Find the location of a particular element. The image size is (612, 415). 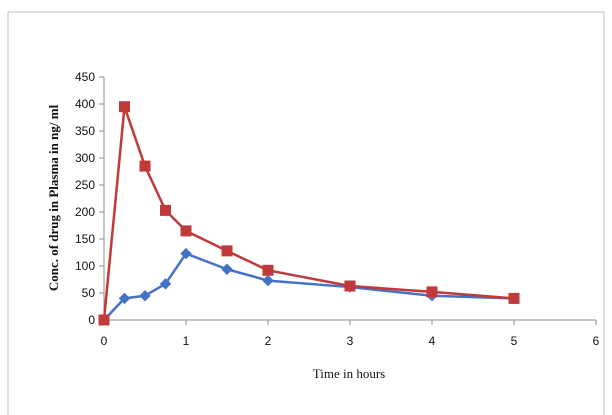

y-tick-label: 0 is located at coordinates (91, 320).